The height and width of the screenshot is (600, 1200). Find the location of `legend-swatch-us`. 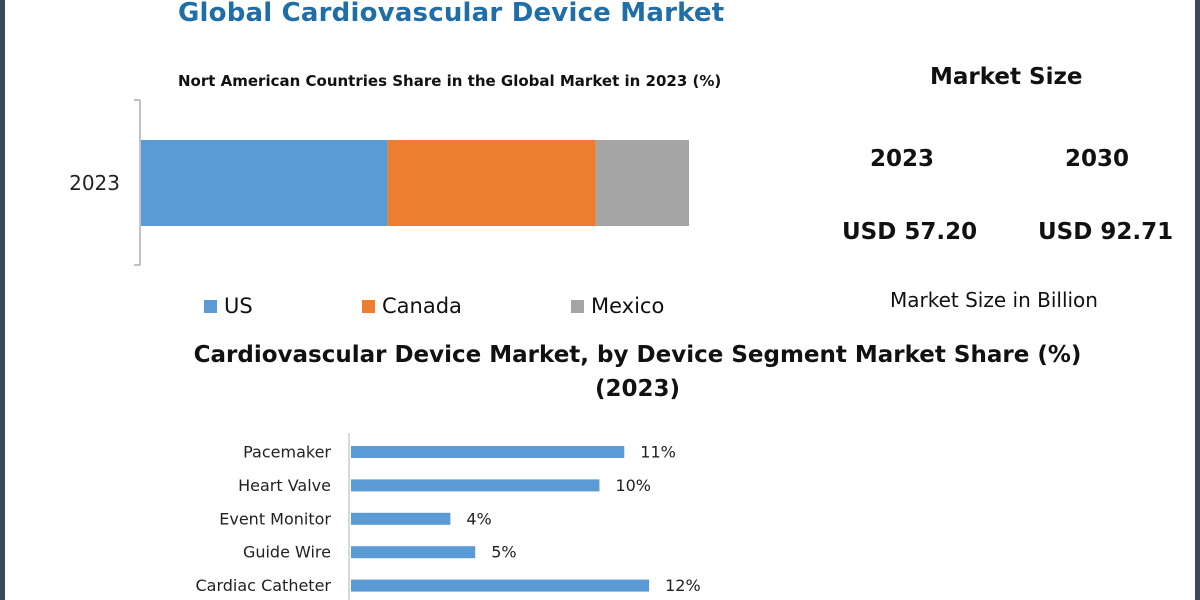

legend-swatch-us is located at coordinates (210, 306).